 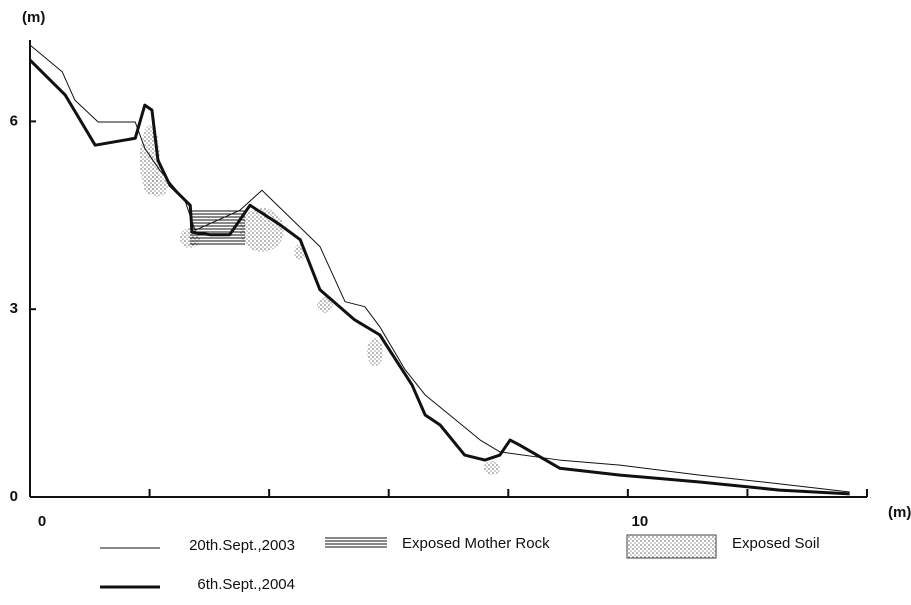 What do you see at coordinates (246, 584) in the screenshot?
I see `legend-label: 6th.Sept.,2004` at bounding box center [246, 584].